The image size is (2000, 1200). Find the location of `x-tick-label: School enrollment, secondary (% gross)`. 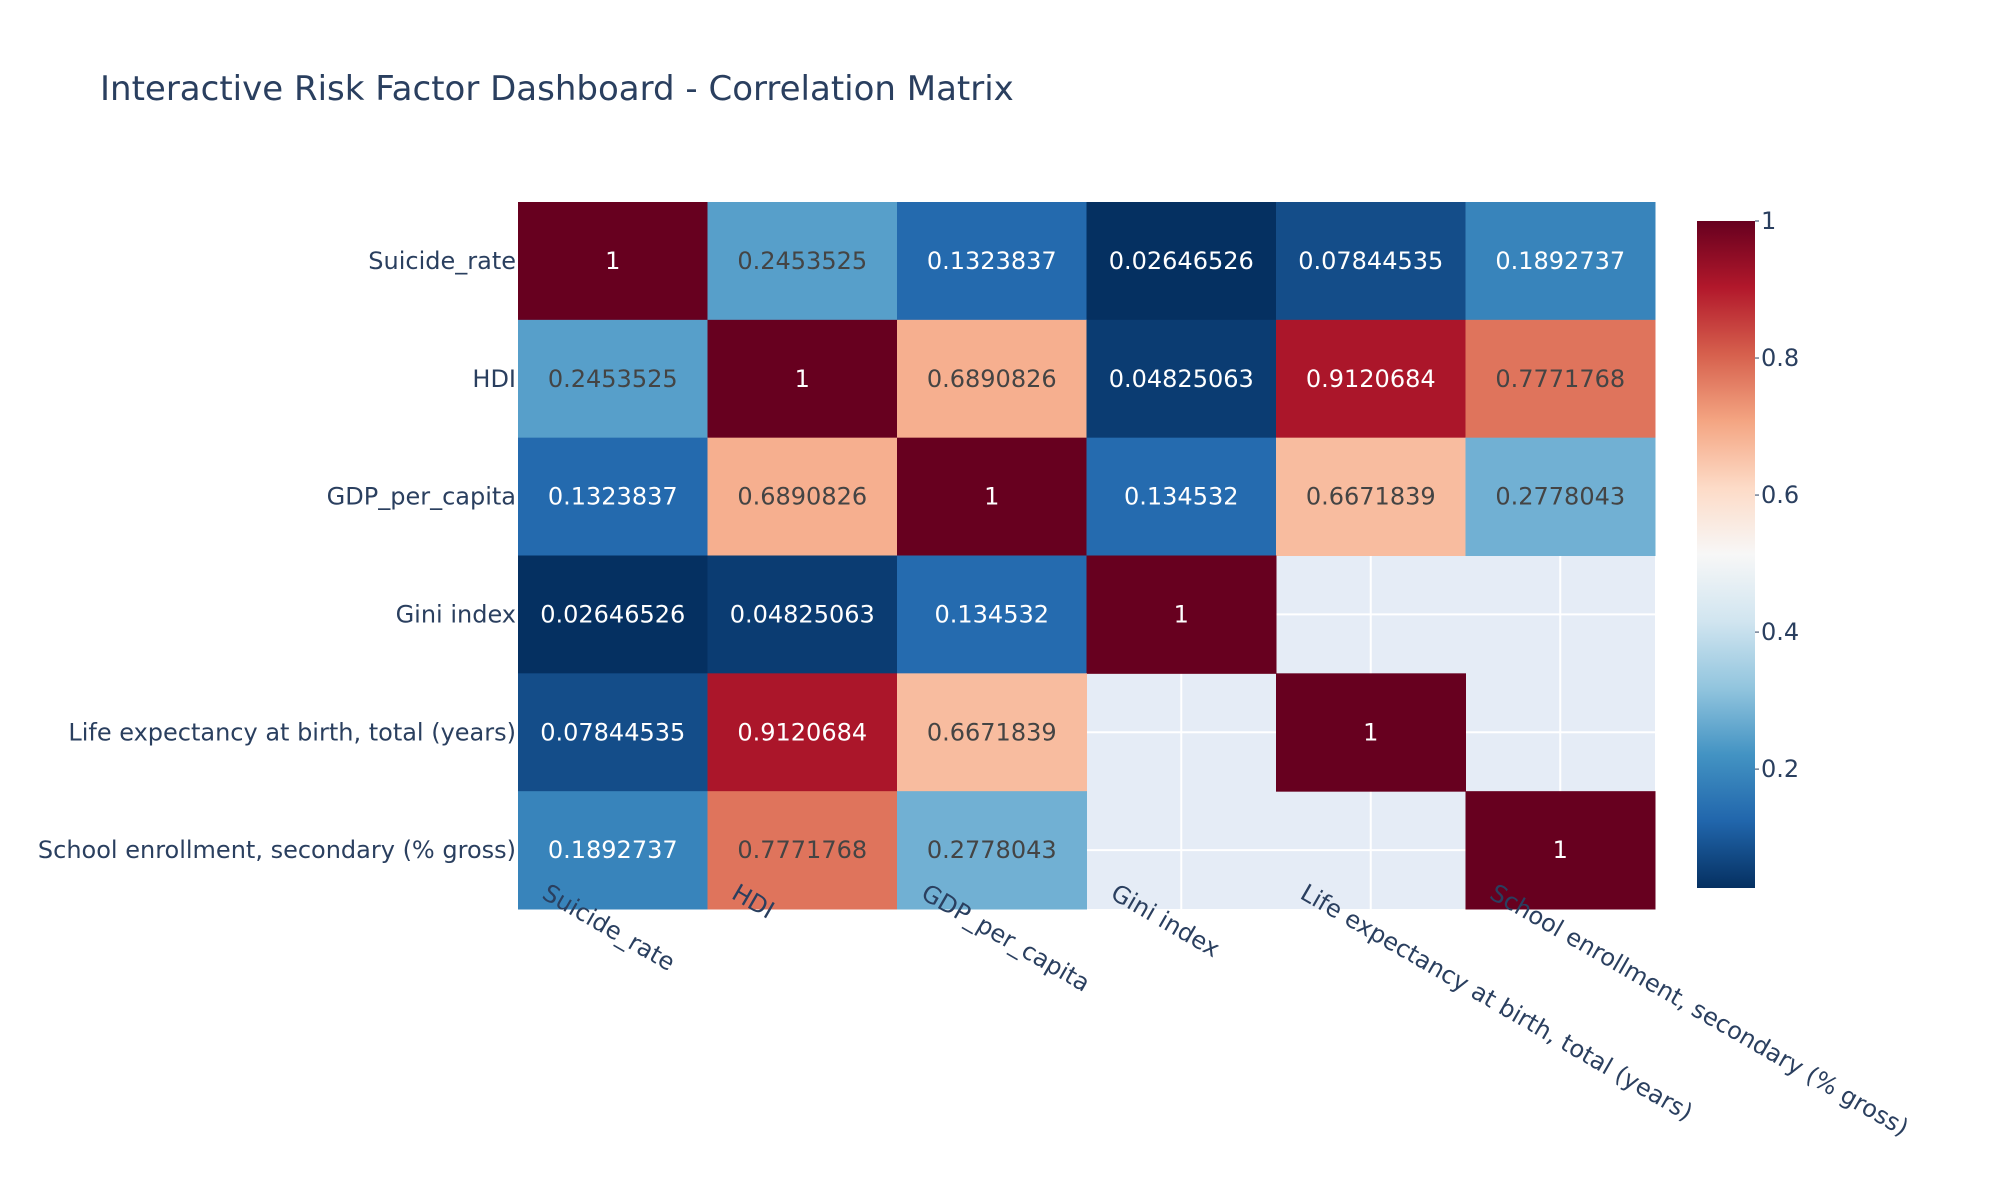

x-tick-label: School enrollment, secondary (% gross) is located at coordinates (1699, 1010).